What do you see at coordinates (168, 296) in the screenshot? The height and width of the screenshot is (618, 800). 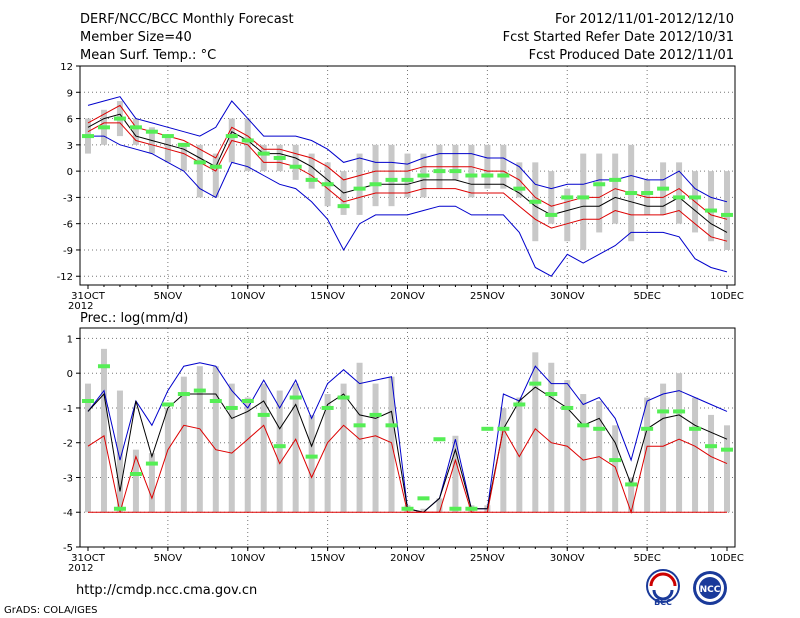 I see `x-tick-label: 5NOV` at bounding box center [168, 296].